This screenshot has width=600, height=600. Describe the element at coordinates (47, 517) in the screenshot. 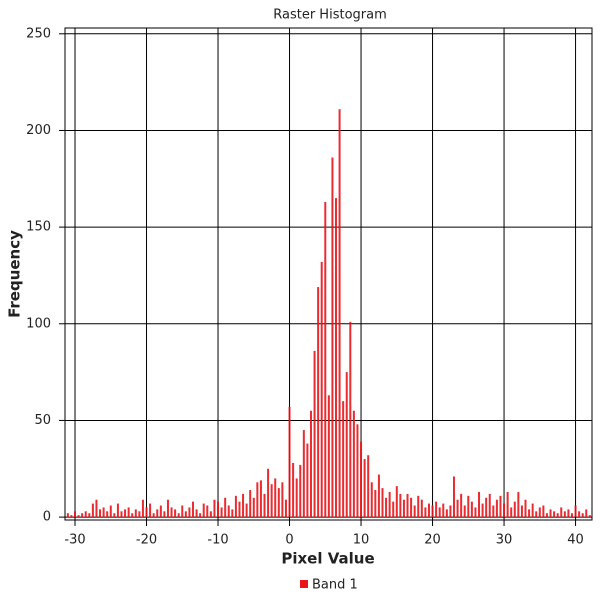

I see `y-tick-label: 0` at that location.